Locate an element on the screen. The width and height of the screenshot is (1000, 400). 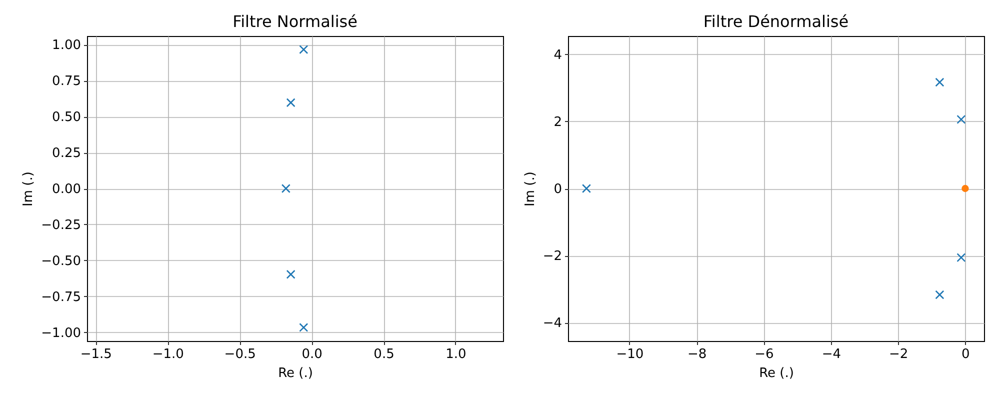
y-tick-label: −2 is located at coordinates (552, 256).